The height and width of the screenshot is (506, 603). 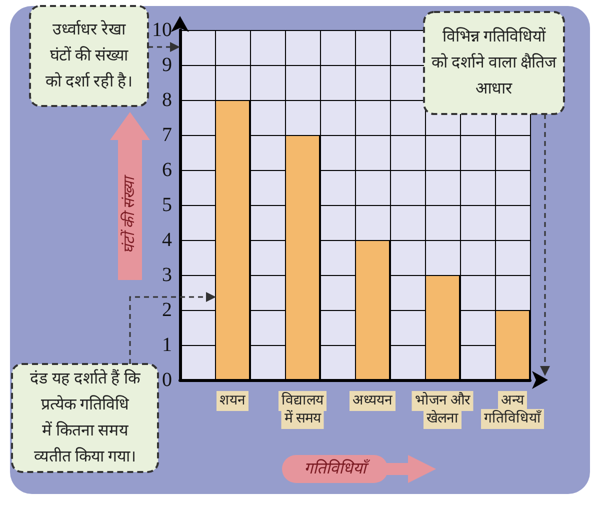 I want to click on x-tick-label: अध्ययन, so click(x=372, y=401).